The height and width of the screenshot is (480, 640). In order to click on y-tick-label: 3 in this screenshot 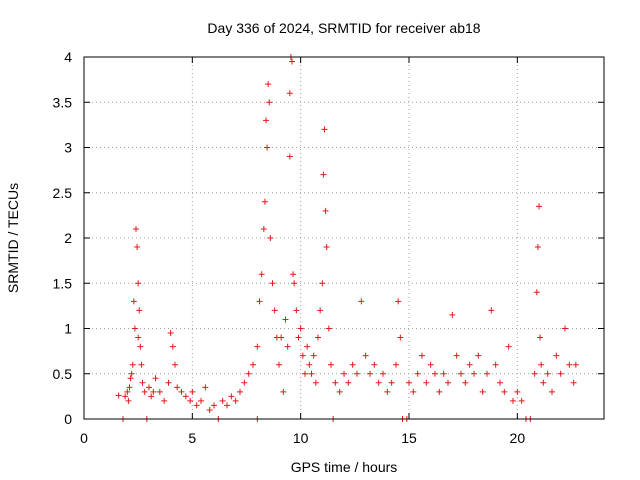, I will do `click(68, 148)`.